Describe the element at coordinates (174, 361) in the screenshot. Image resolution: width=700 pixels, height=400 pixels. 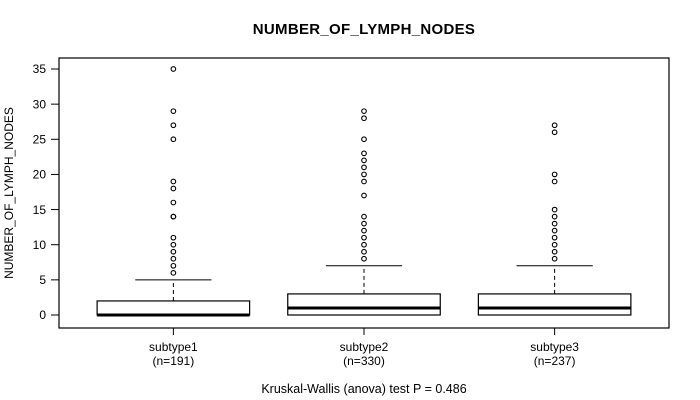
I see `x-axis-sublabel-subtype1: (n=191)` at that location.